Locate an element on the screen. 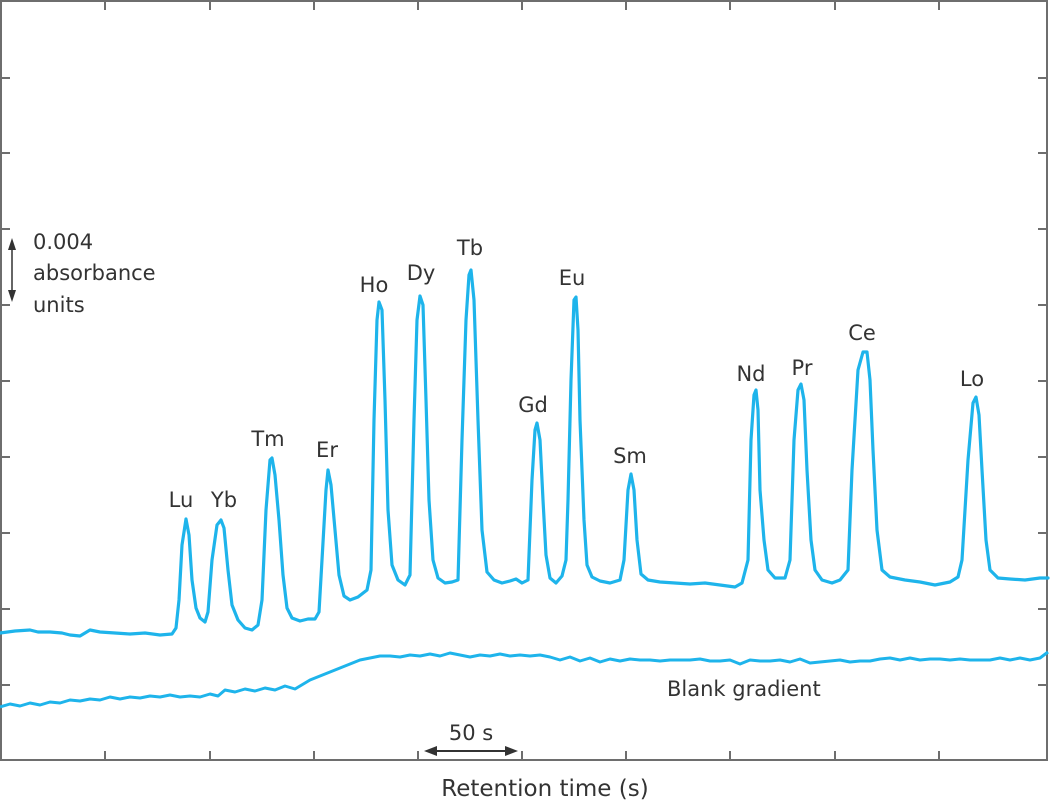 Image resolution: width=1050 pixels, height=803 pixels. peak-label-sm: Sm is located at coordinates (630, 456).